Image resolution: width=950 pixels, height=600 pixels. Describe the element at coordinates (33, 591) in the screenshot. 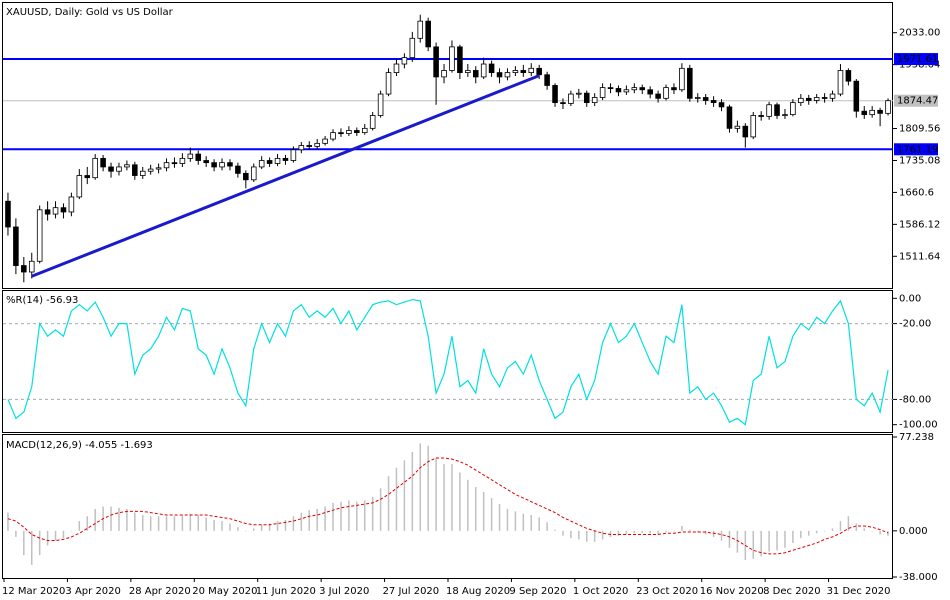

I see `x-tick-label: 12 Mar 2020` at that location.